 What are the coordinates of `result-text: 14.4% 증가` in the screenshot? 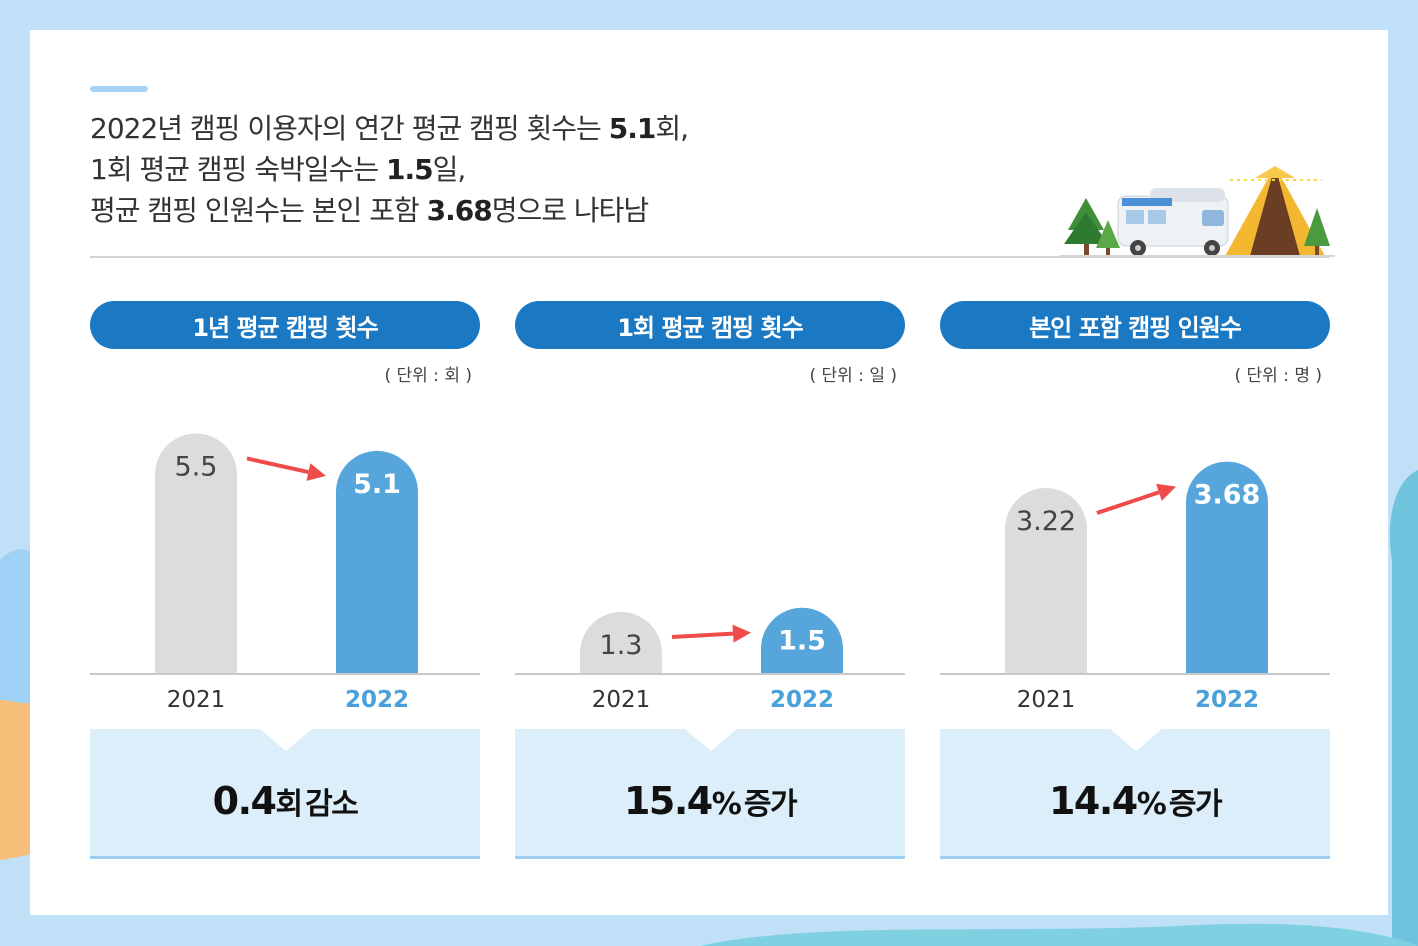 It's located at (1135, 801).